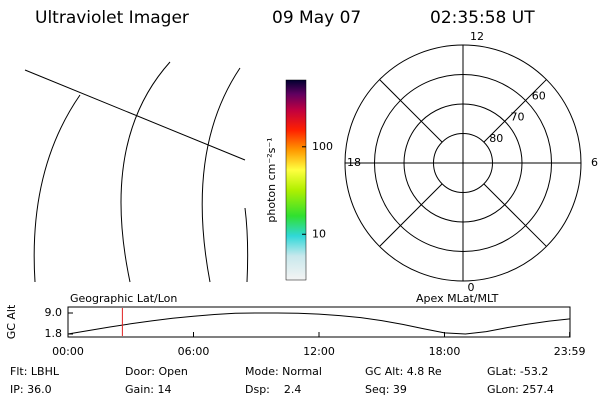  What do you see at coordinates (594, 162) in the screenshot?
I see `mlt-label: 6` at bounding box center [594, 162].